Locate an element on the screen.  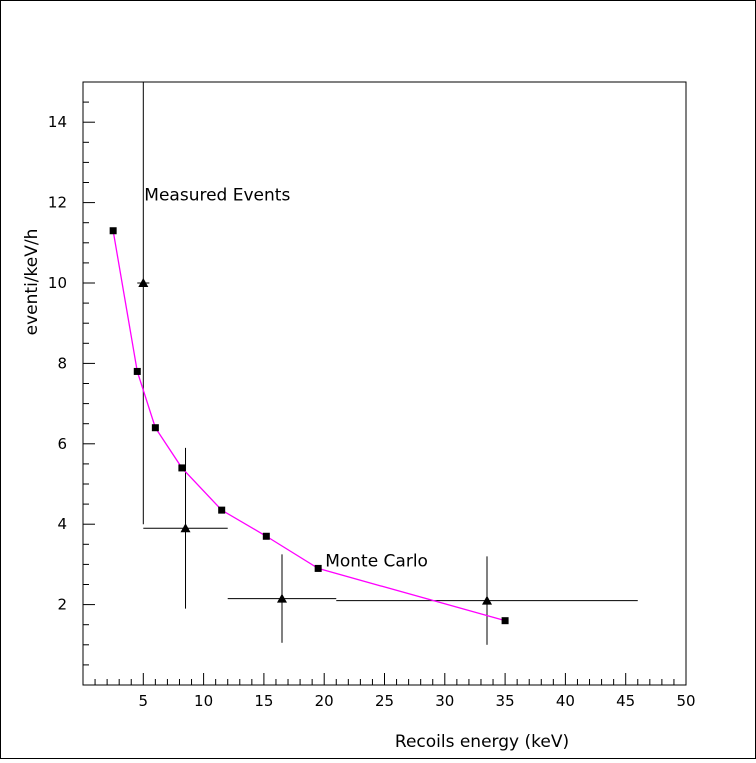
y-tick-label: 6 is located at coordinates (62, 444).